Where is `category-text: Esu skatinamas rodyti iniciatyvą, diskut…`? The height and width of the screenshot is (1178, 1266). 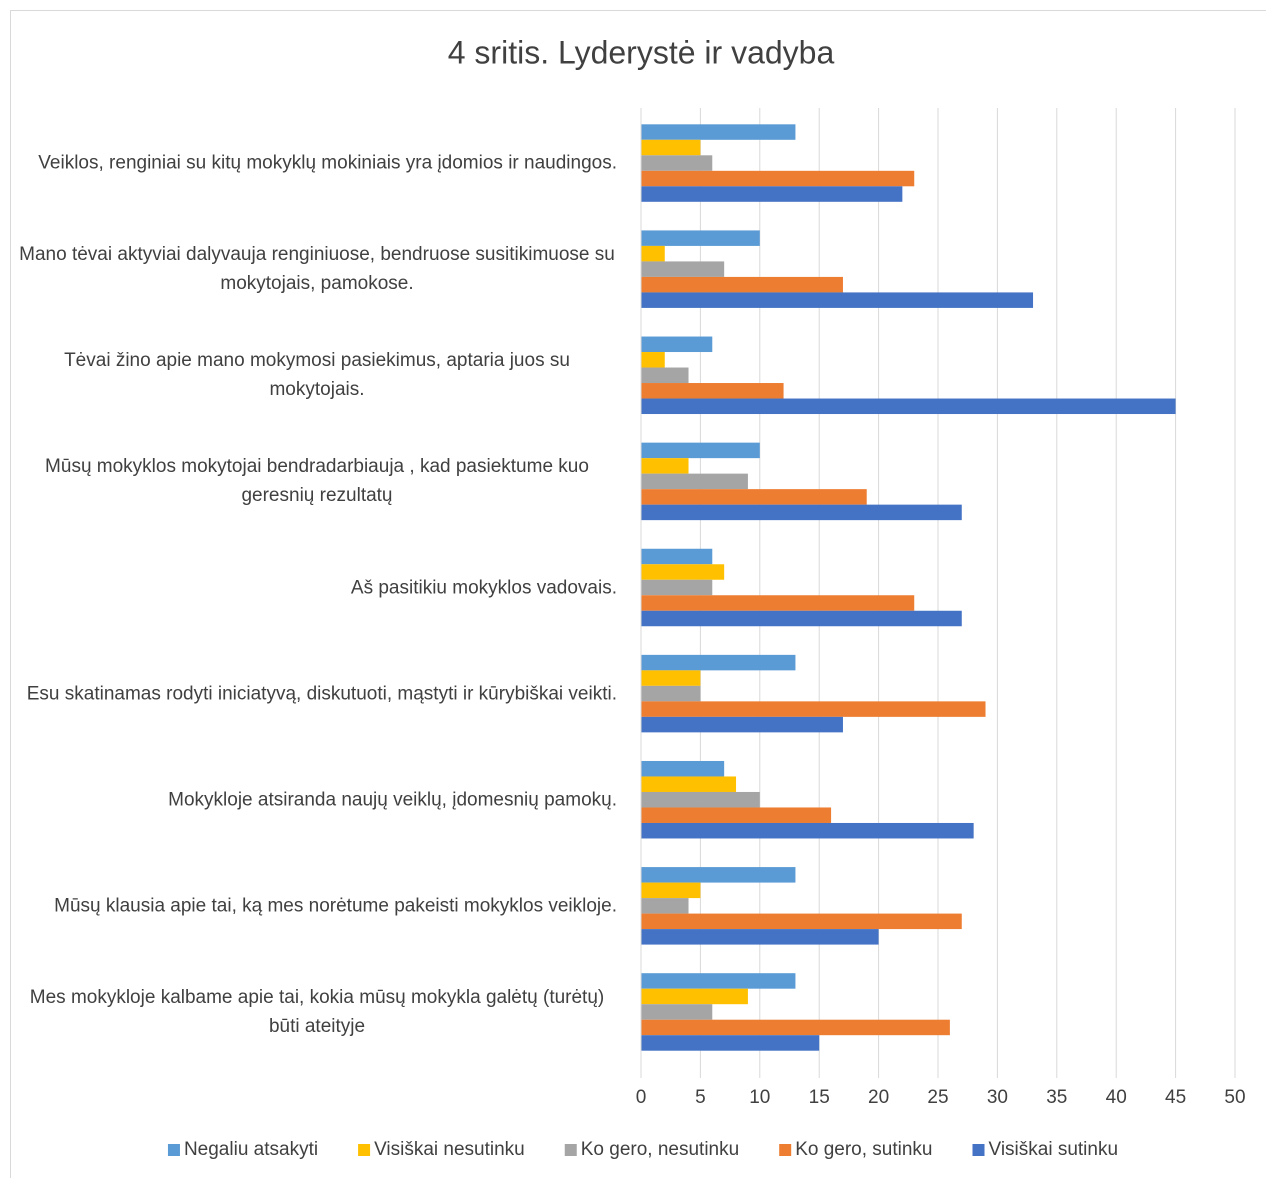 category-text: Esu skatinamas rodyti iniciatyvą, diskut… is located at coordinates (321, 694).